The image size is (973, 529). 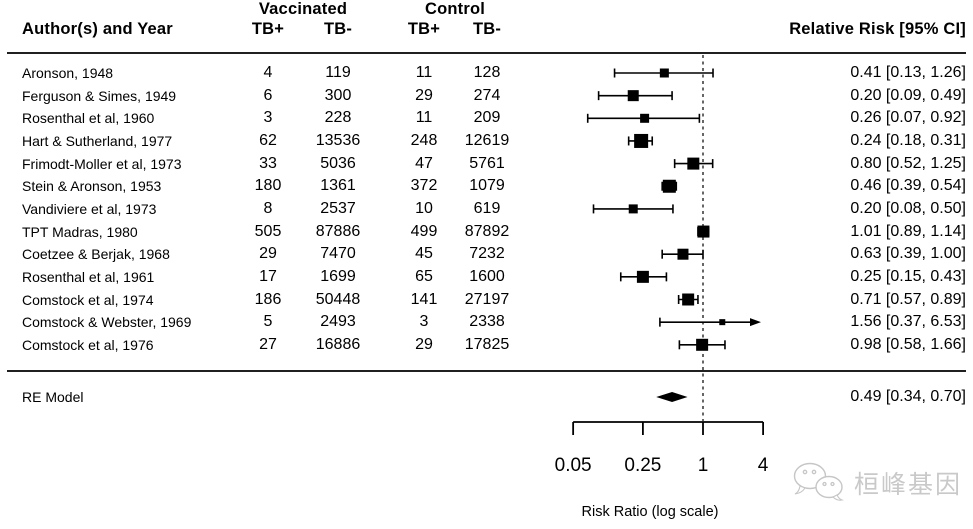 What do you see at coordinates (338, 29) in the screenshot?
I see `subheader-vaccinated-tb-neg: TB-` at bounding box center [338, 29].